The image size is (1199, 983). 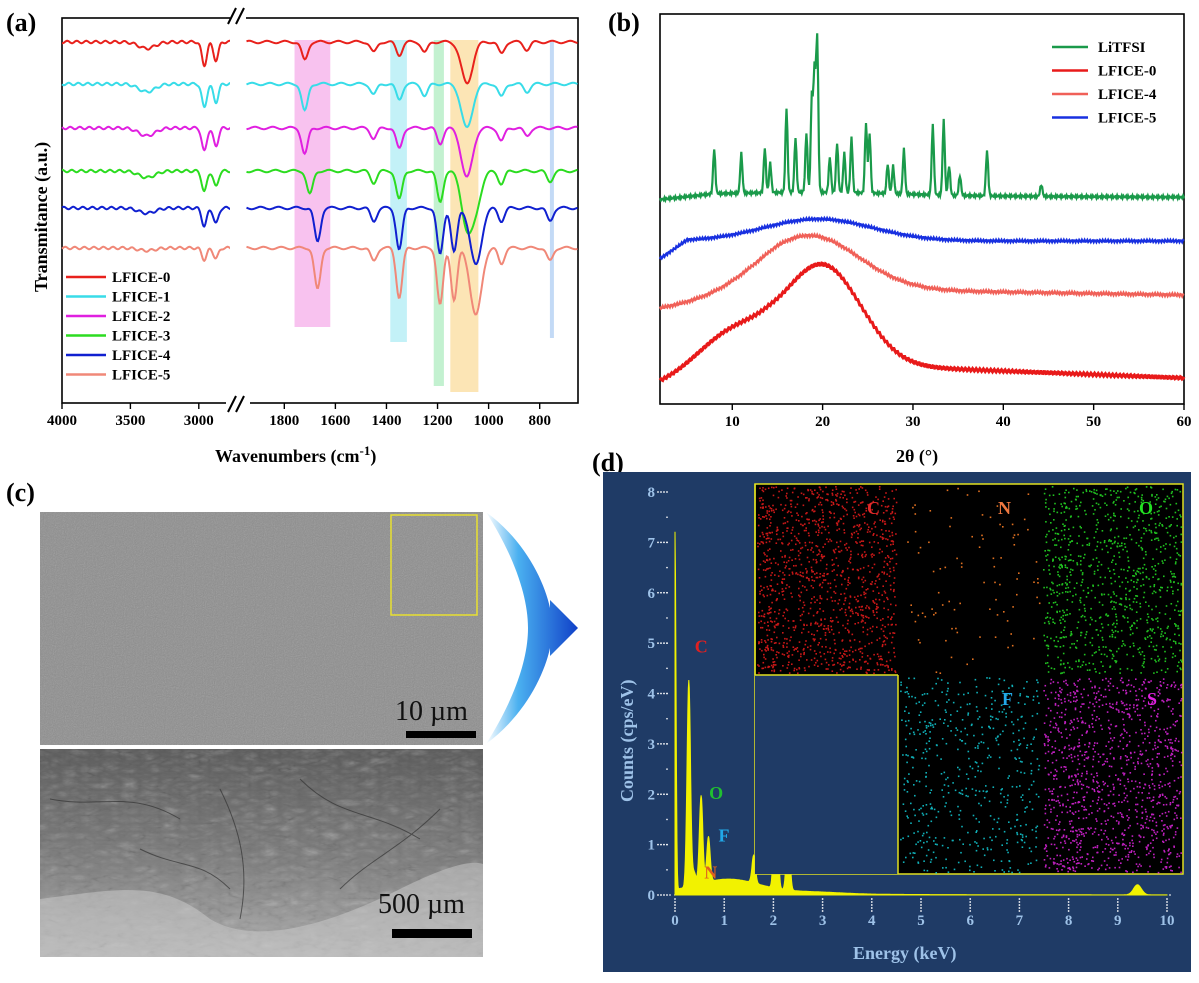 I want to click on scale-label-500um: 500 µm, so click(x=421, y=904).